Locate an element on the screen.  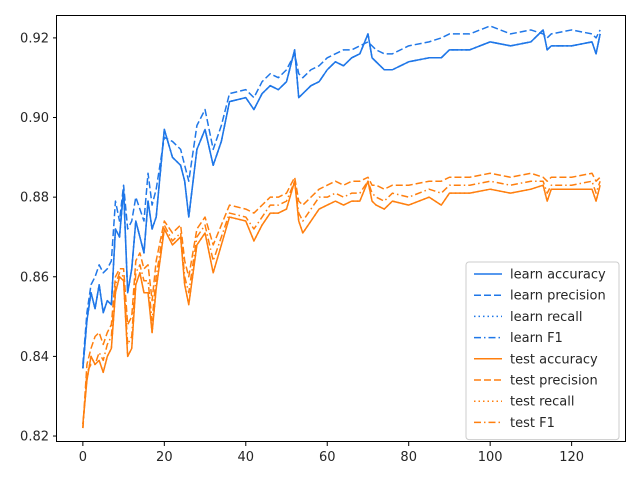
legend-label: test precision is located at coordinates (554, 381).